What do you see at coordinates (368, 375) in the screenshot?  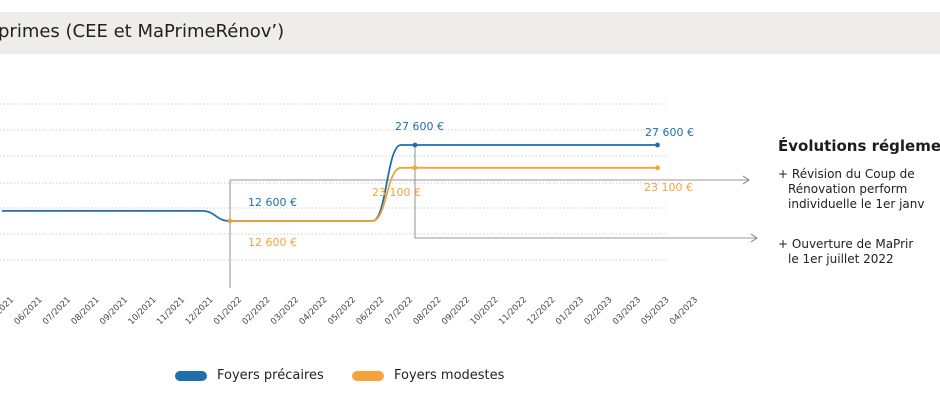 I see `legend-swatch-modestes` at bounding box center [368, 375].